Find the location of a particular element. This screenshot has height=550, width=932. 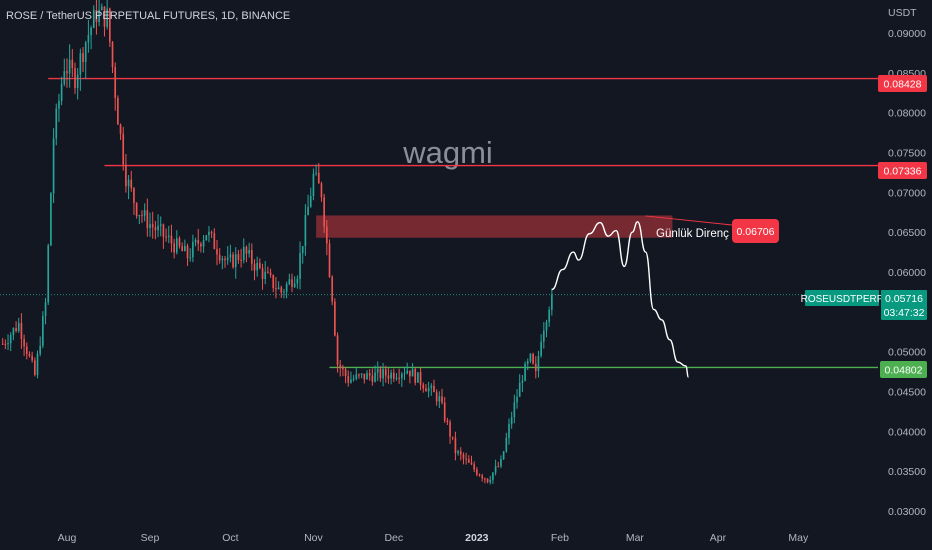

lower-resistance-badge: 0.07336 is located at coordinates (902, 170).